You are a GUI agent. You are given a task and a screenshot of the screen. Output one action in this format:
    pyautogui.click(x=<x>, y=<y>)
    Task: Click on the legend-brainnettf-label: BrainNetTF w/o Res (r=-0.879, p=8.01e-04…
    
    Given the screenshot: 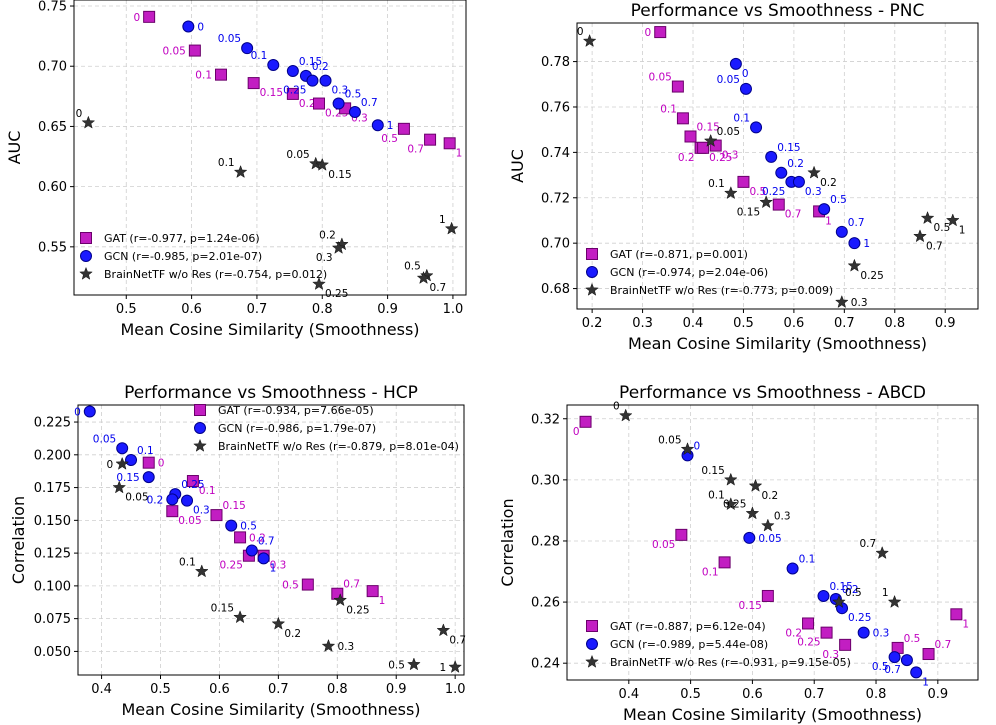 What is the action you would take?
    pyautogui.click(x=338, y=446)
    